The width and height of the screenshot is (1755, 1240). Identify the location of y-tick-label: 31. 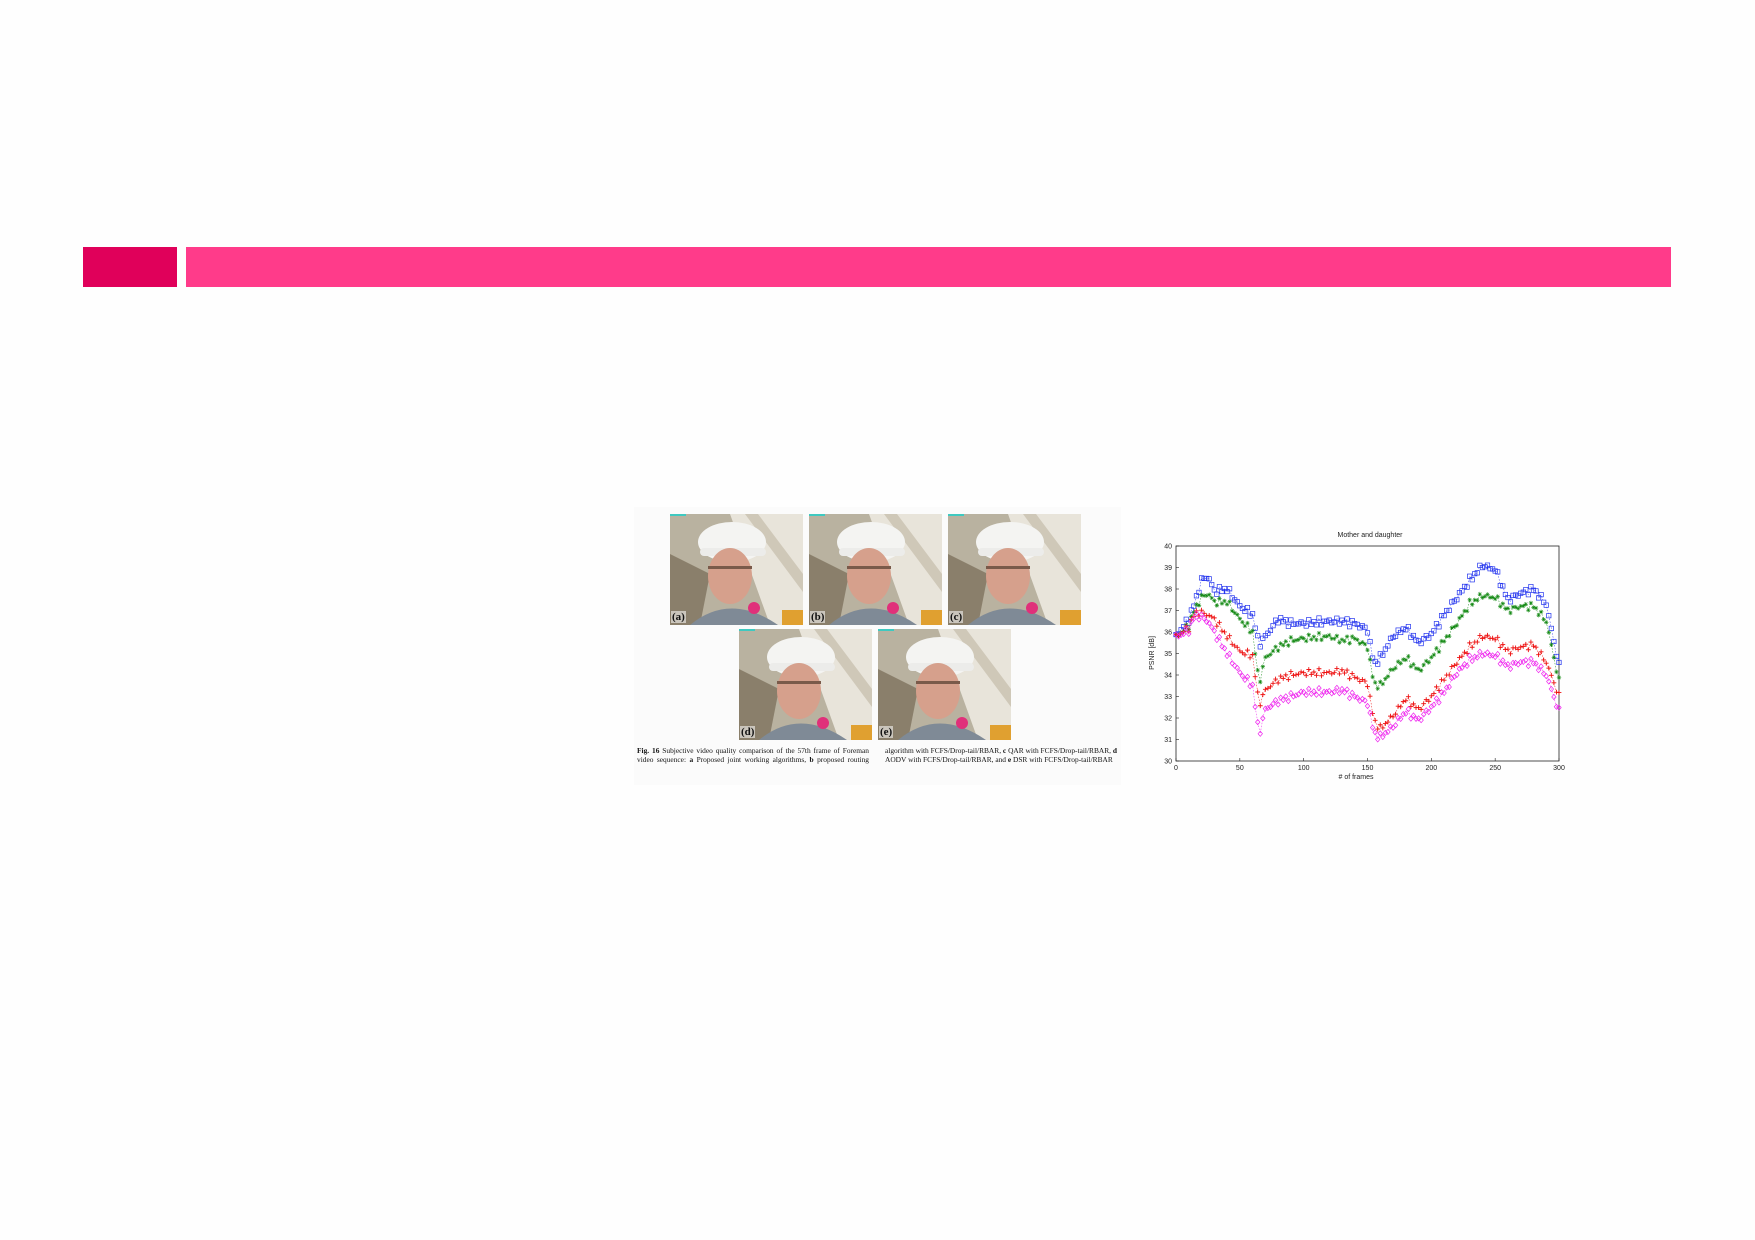
(1168, 740).